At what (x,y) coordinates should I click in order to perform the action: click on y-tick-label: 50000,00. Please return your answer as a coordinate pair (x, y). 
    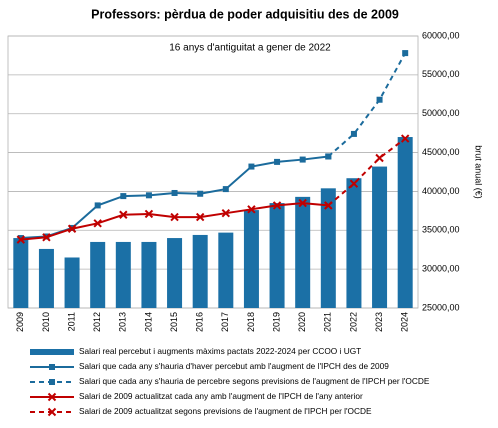
    Looking at the image, I should click on (441, 113).